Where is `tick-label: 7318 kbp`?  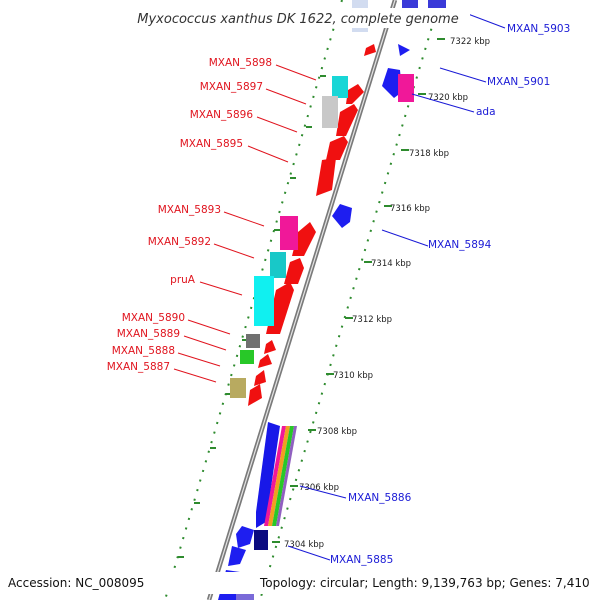
tick-label: 7318 kbp is located at coordinates (429, 154).